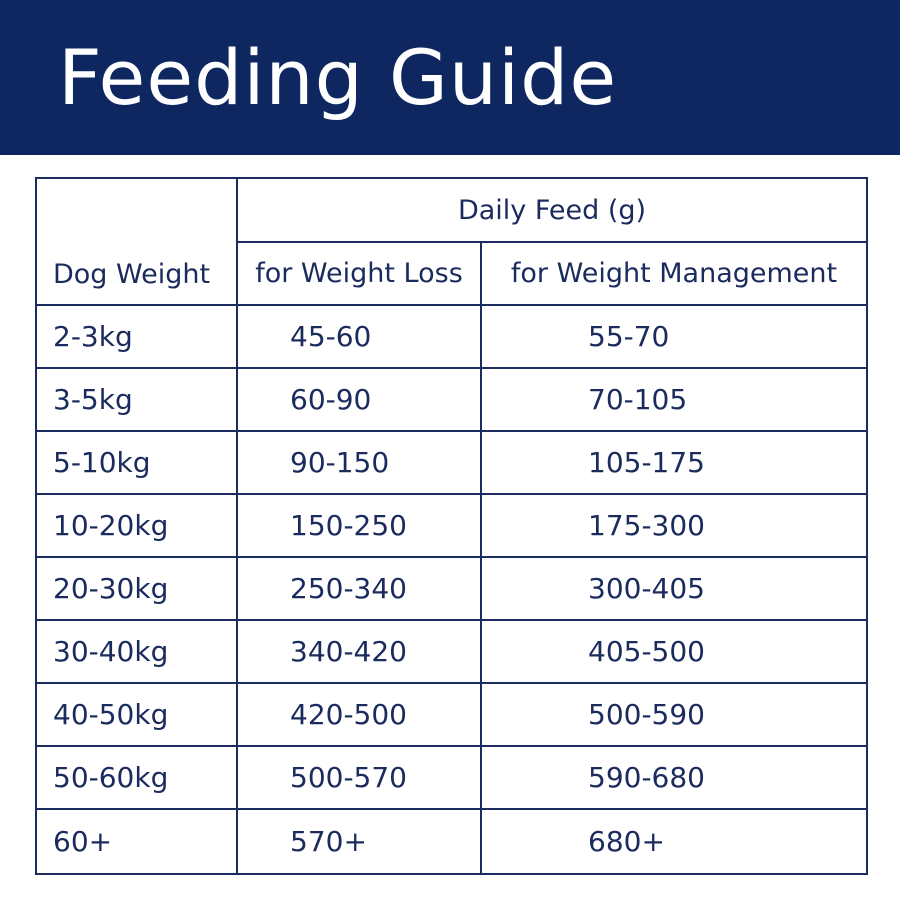 Image resolution: width=900 pixels, height=900 pixels. I want to click on table-cell: 55-70, so click(674, 336).